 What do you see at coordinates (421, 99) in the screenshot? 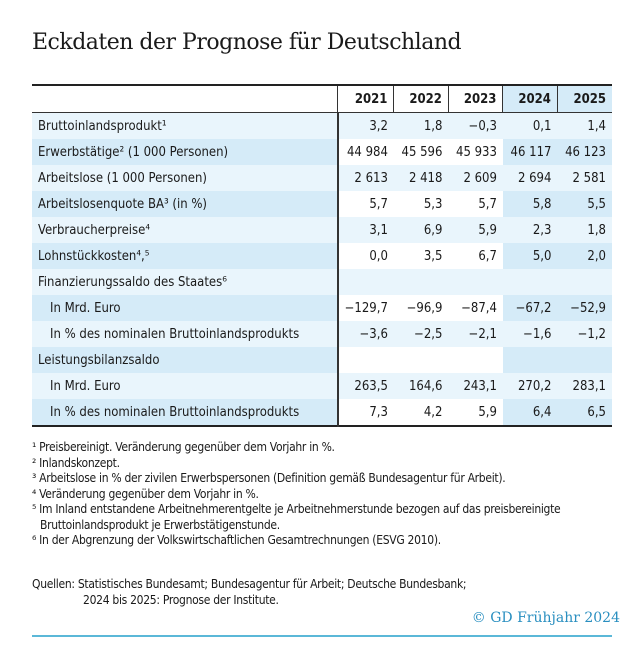
I see `header-year: 2022` at bounding box center [421, 99].